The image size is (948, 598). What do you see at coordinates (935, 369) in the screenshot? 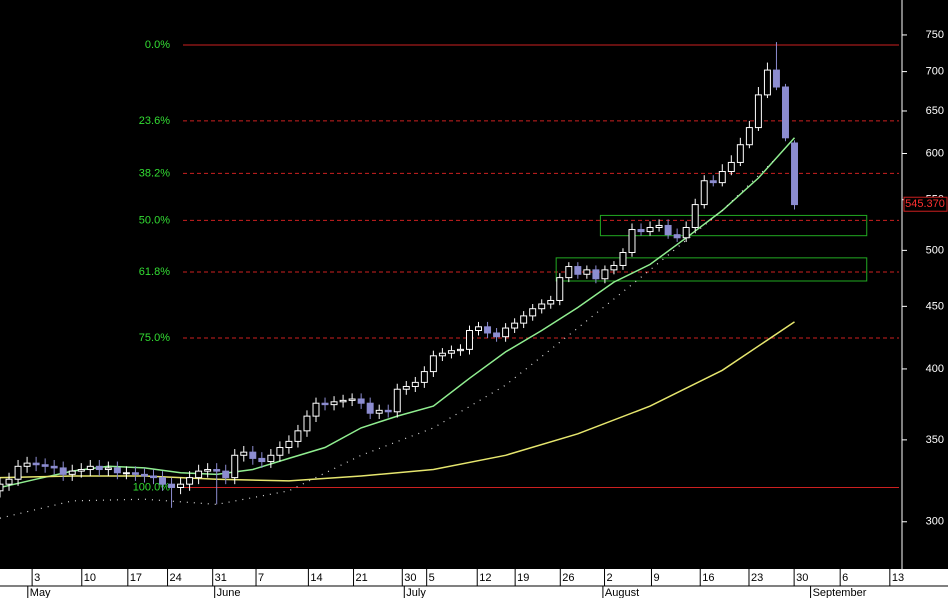
I see `y-tick-label: 400` at bounding box center [935, 369].